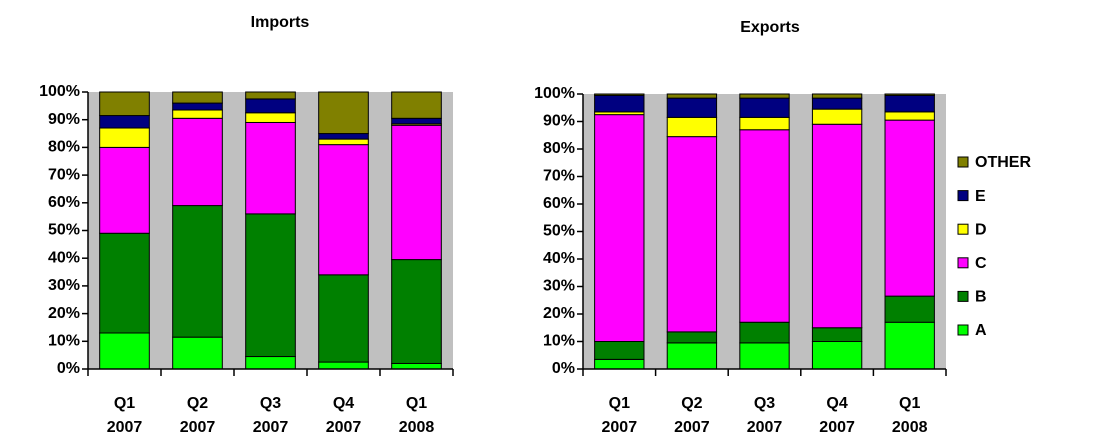  What do you see at coordinates (981, 229) in the screenshot?
I see `legend-label: D` at bounding box center [981, 229].